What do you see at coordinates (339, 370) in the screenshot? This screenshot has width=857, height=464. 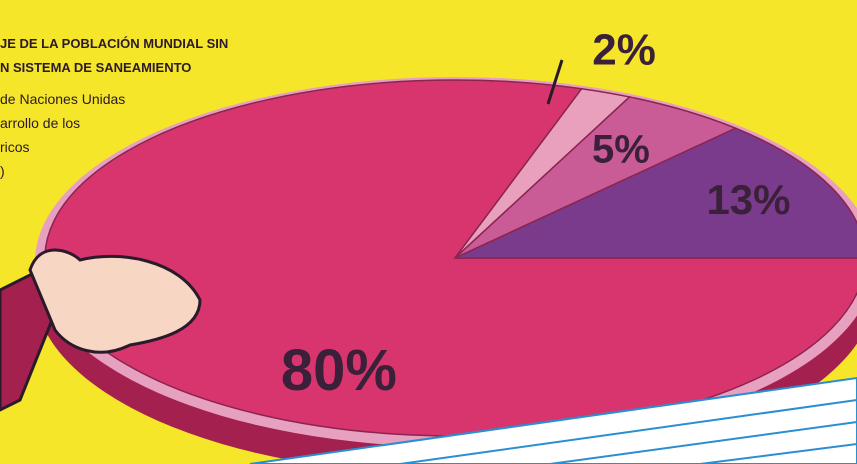 I see `slice-label: 80%` at bounding box center [339, 370].